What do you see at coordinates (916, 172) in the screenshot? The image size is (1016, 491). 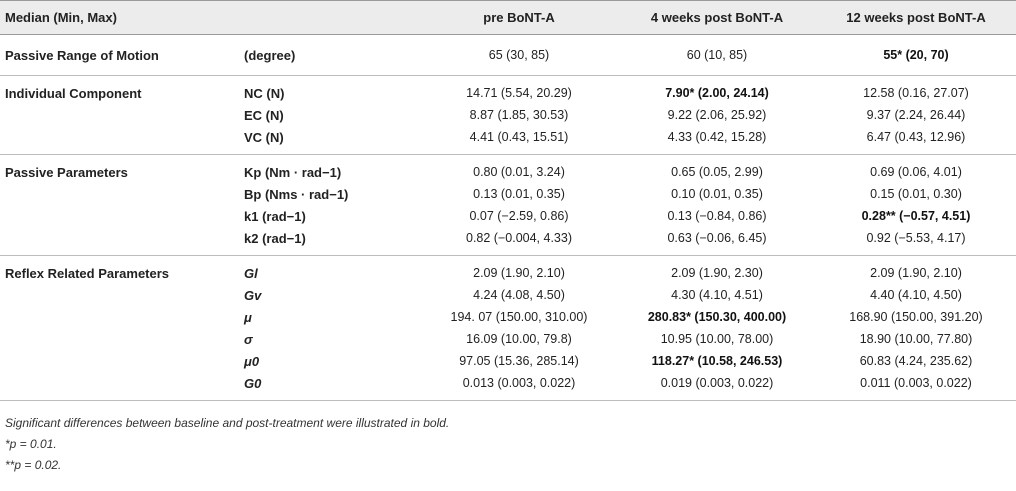 I see `w12-value: 0.69 (0.06, 4.01)` at bounding box center [916, 172].